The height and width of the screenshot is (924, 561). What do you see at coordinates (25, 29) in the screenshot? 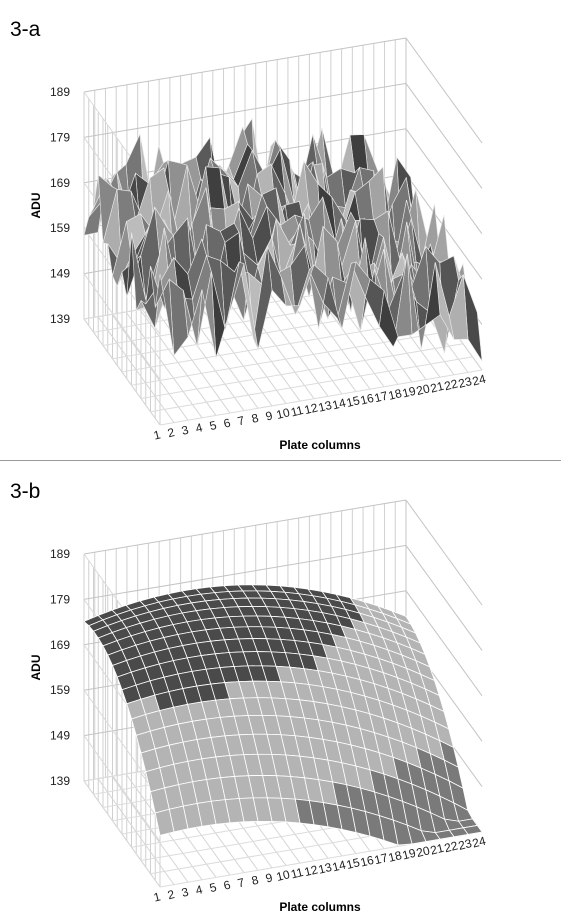
I see `panel-label: 3-a` at bounding box center [25, 29].